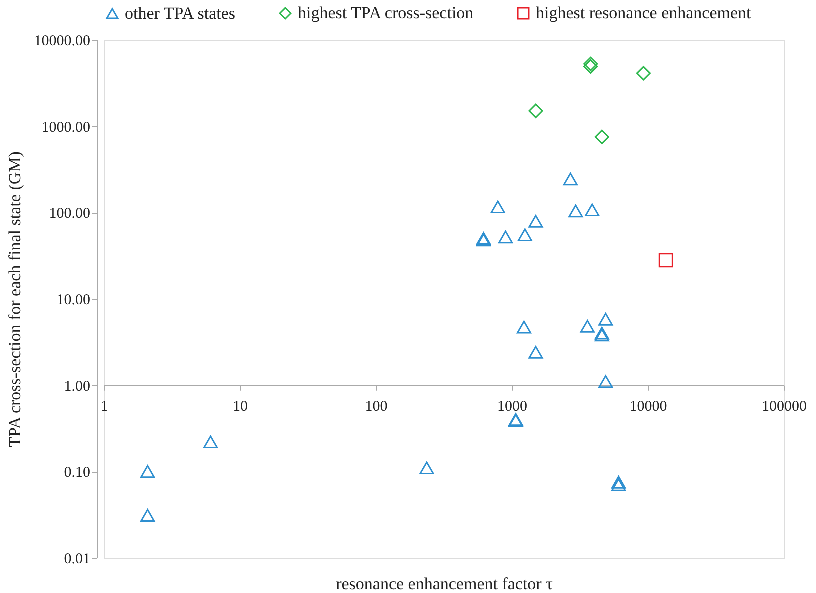  What do you see at coordinates (513, 406) in the screenshot?
I see `x-tick-label: 1000` at bounding box center [513, 406].